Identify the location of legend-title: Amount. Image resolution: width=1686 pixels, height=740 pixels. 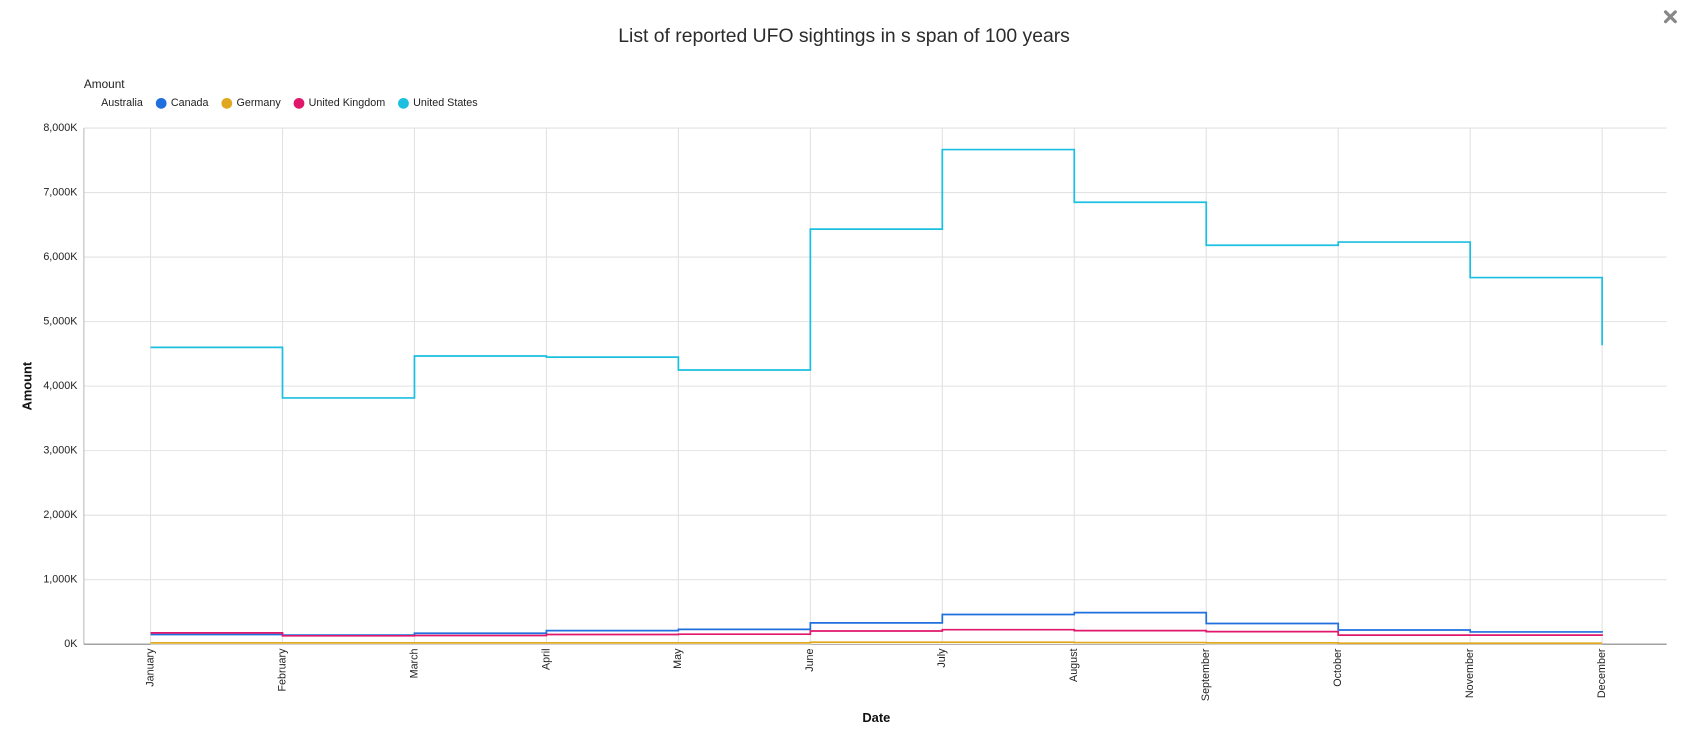
(104, 84).